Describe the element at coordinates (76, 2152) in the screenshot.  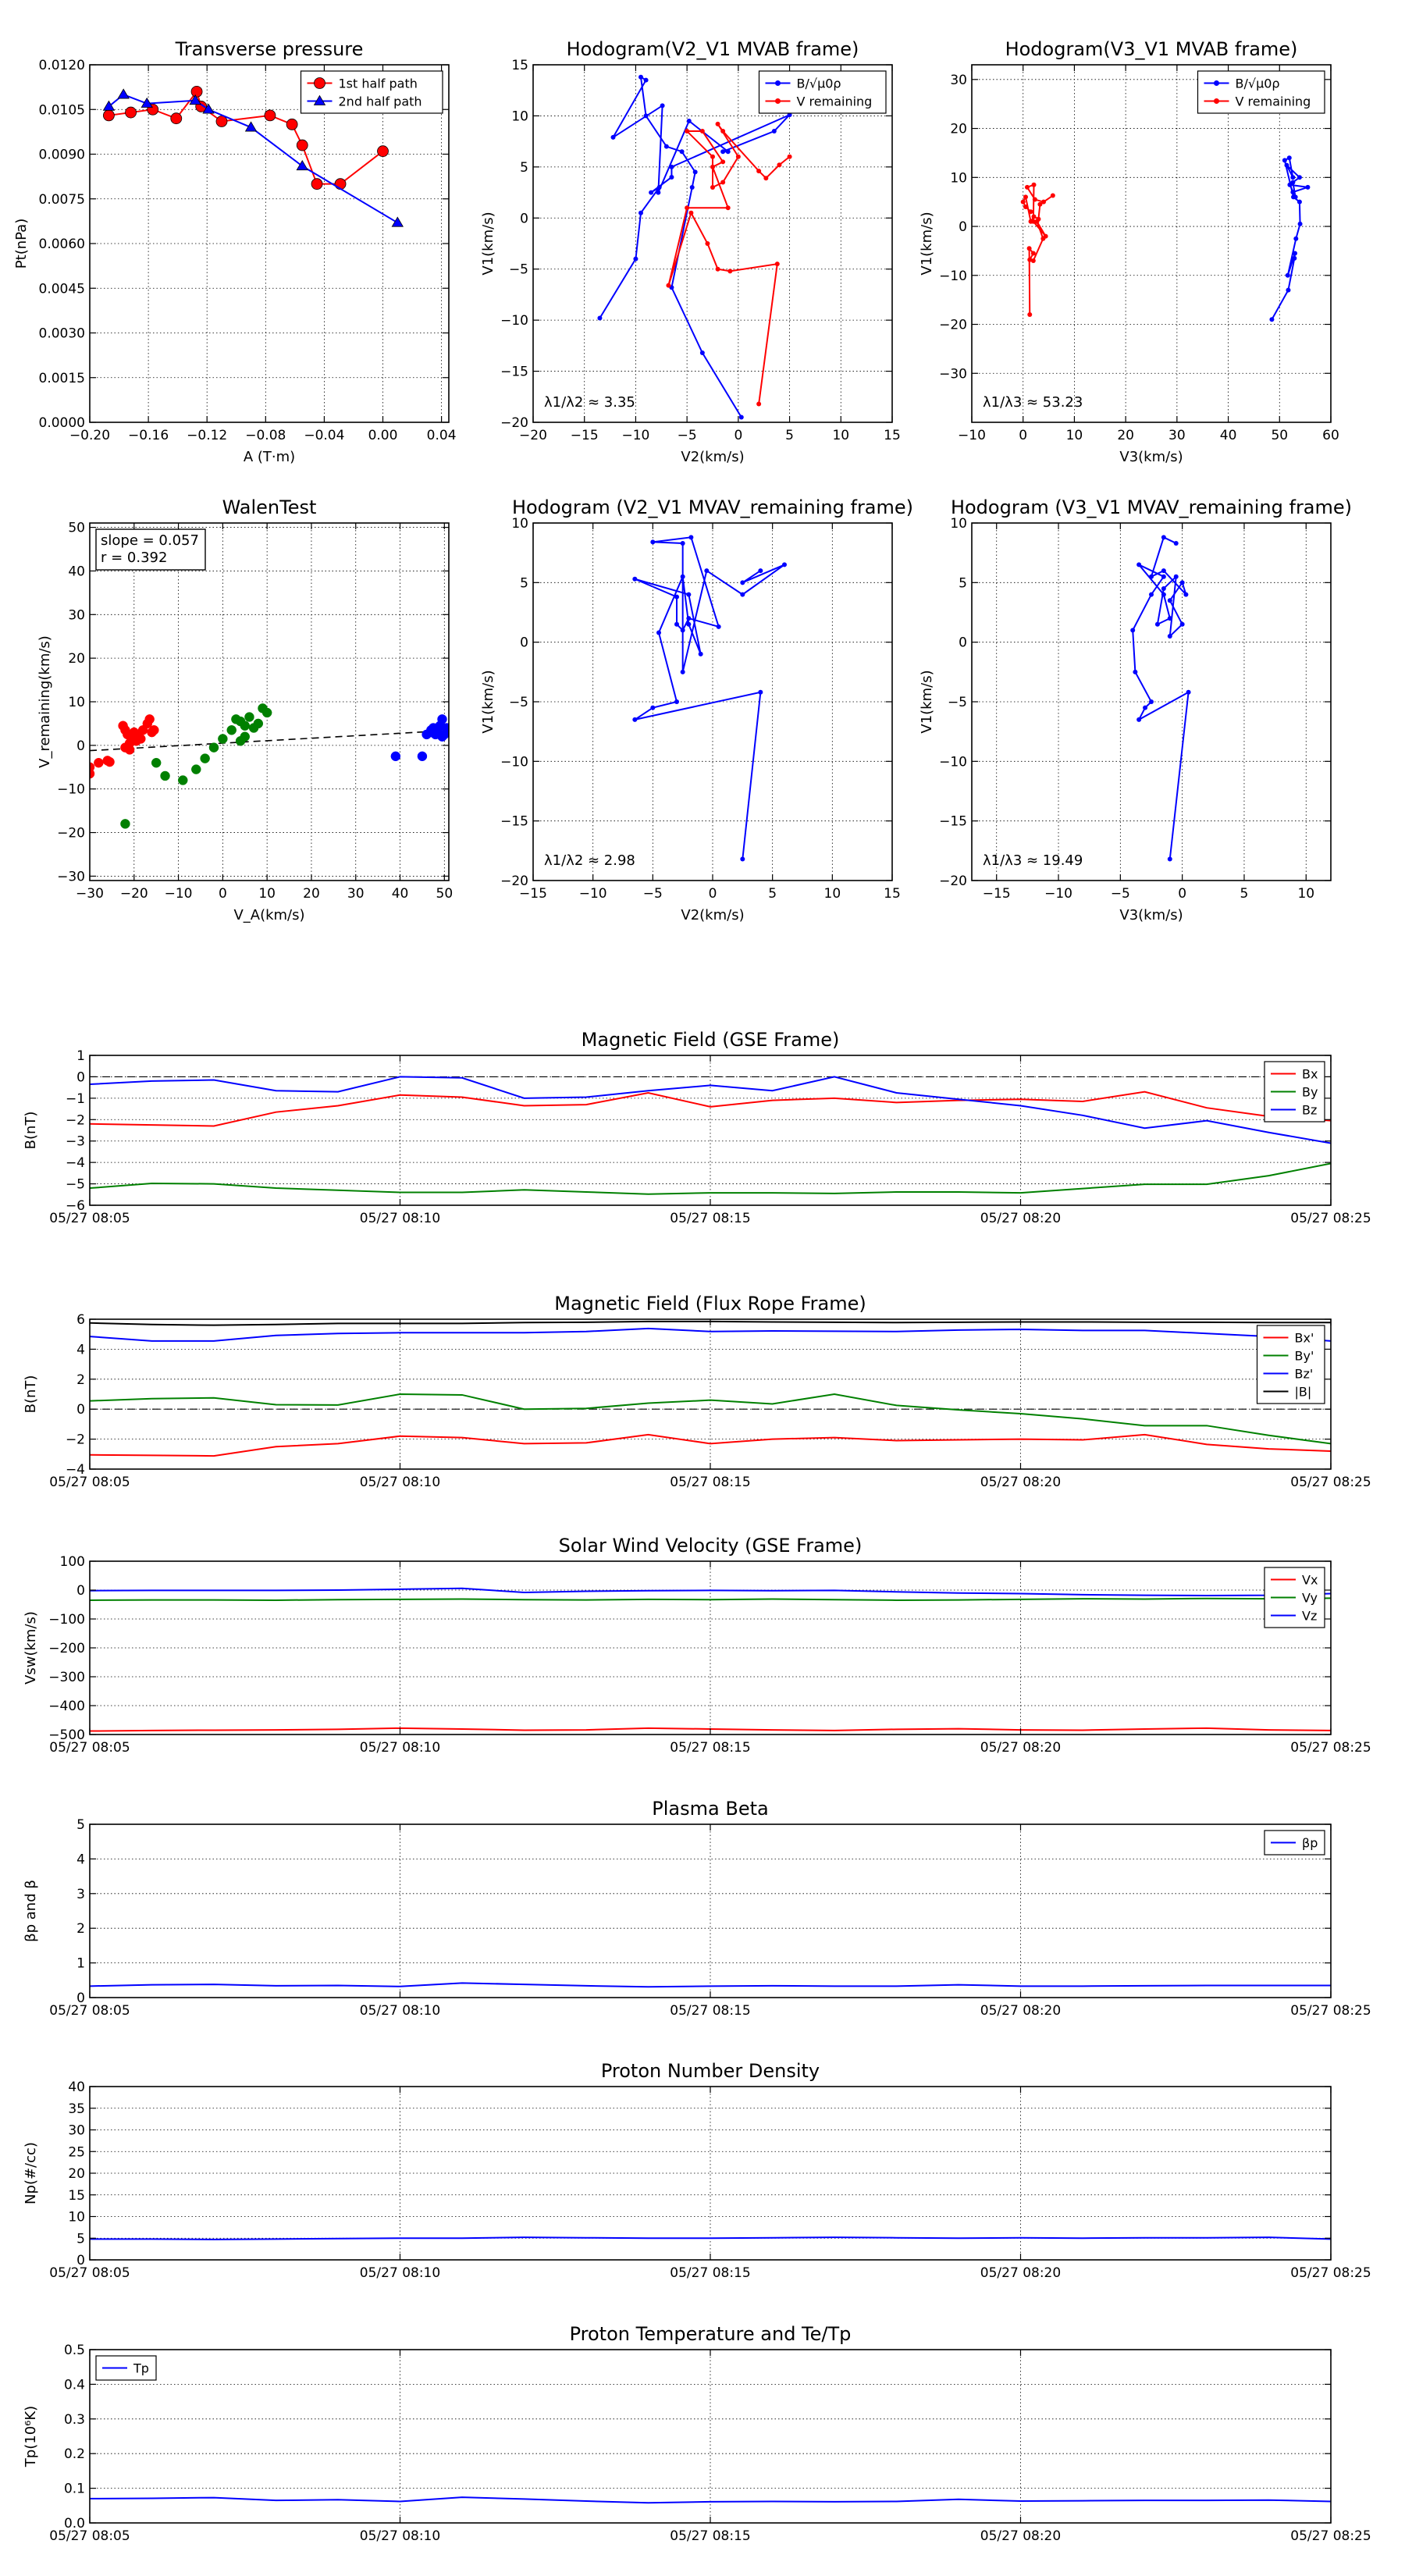
I see `y-tick-label: 25` at that location.